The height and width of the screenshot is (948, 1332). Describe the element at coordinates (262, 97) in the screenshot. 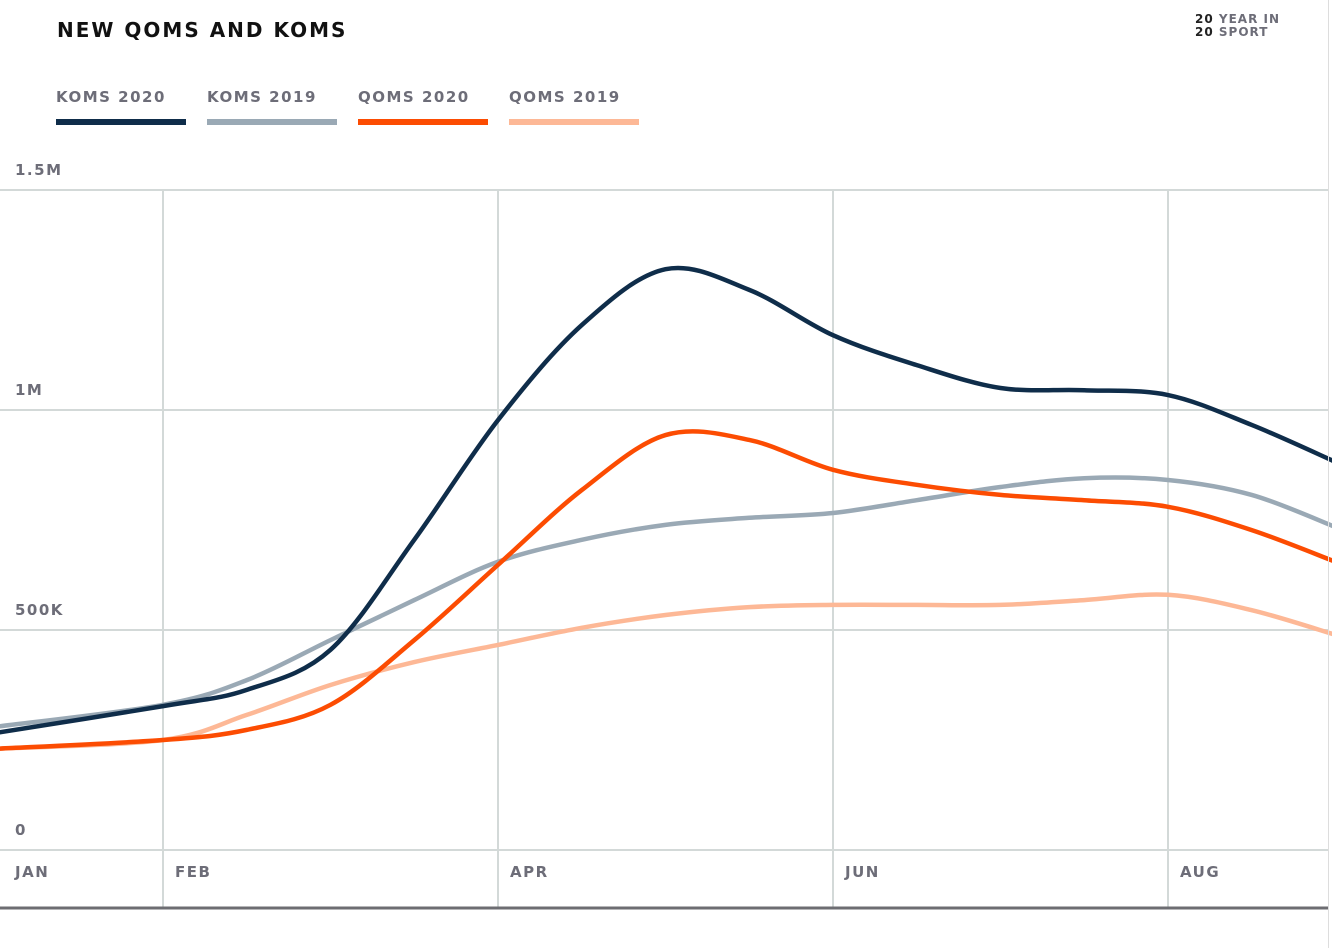

I see `legend-label: KOMS 2019` at that location.